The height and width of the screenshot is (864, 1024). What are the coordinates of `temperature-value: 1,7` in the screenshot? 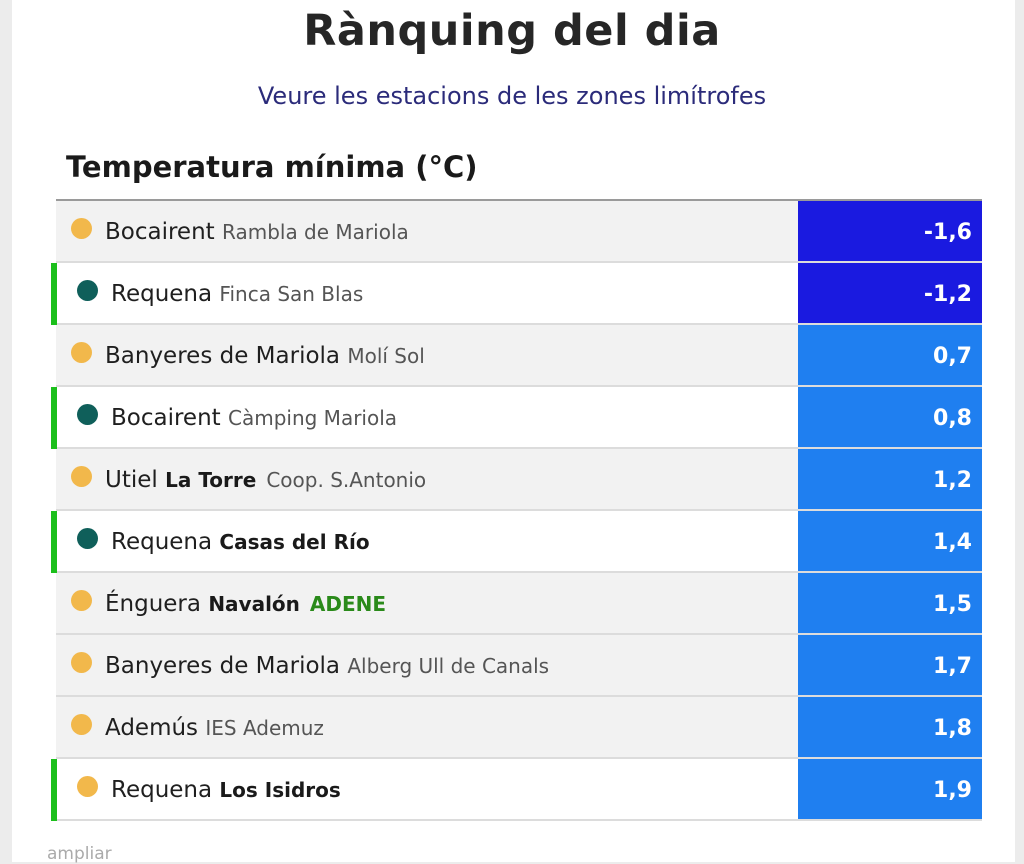 It's located at (890, 665).